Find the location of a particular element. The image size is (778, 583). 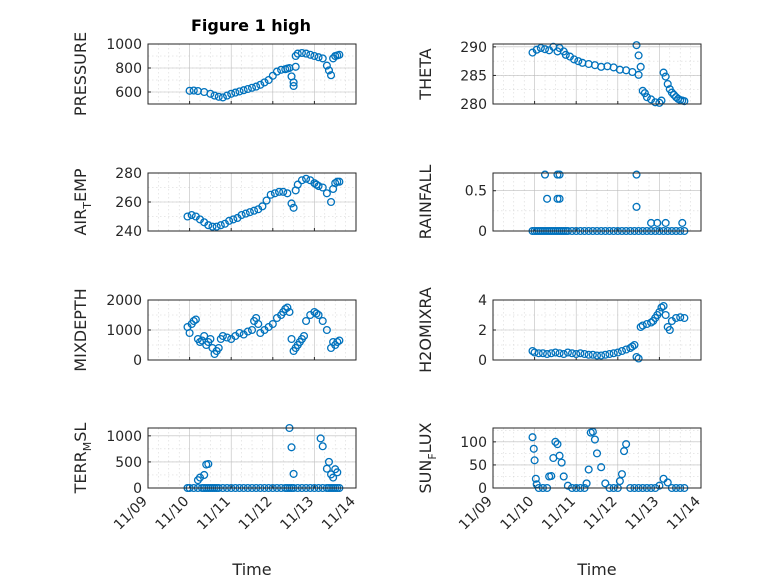

y-tick-label: 4 is located at coordinates (482, 301).